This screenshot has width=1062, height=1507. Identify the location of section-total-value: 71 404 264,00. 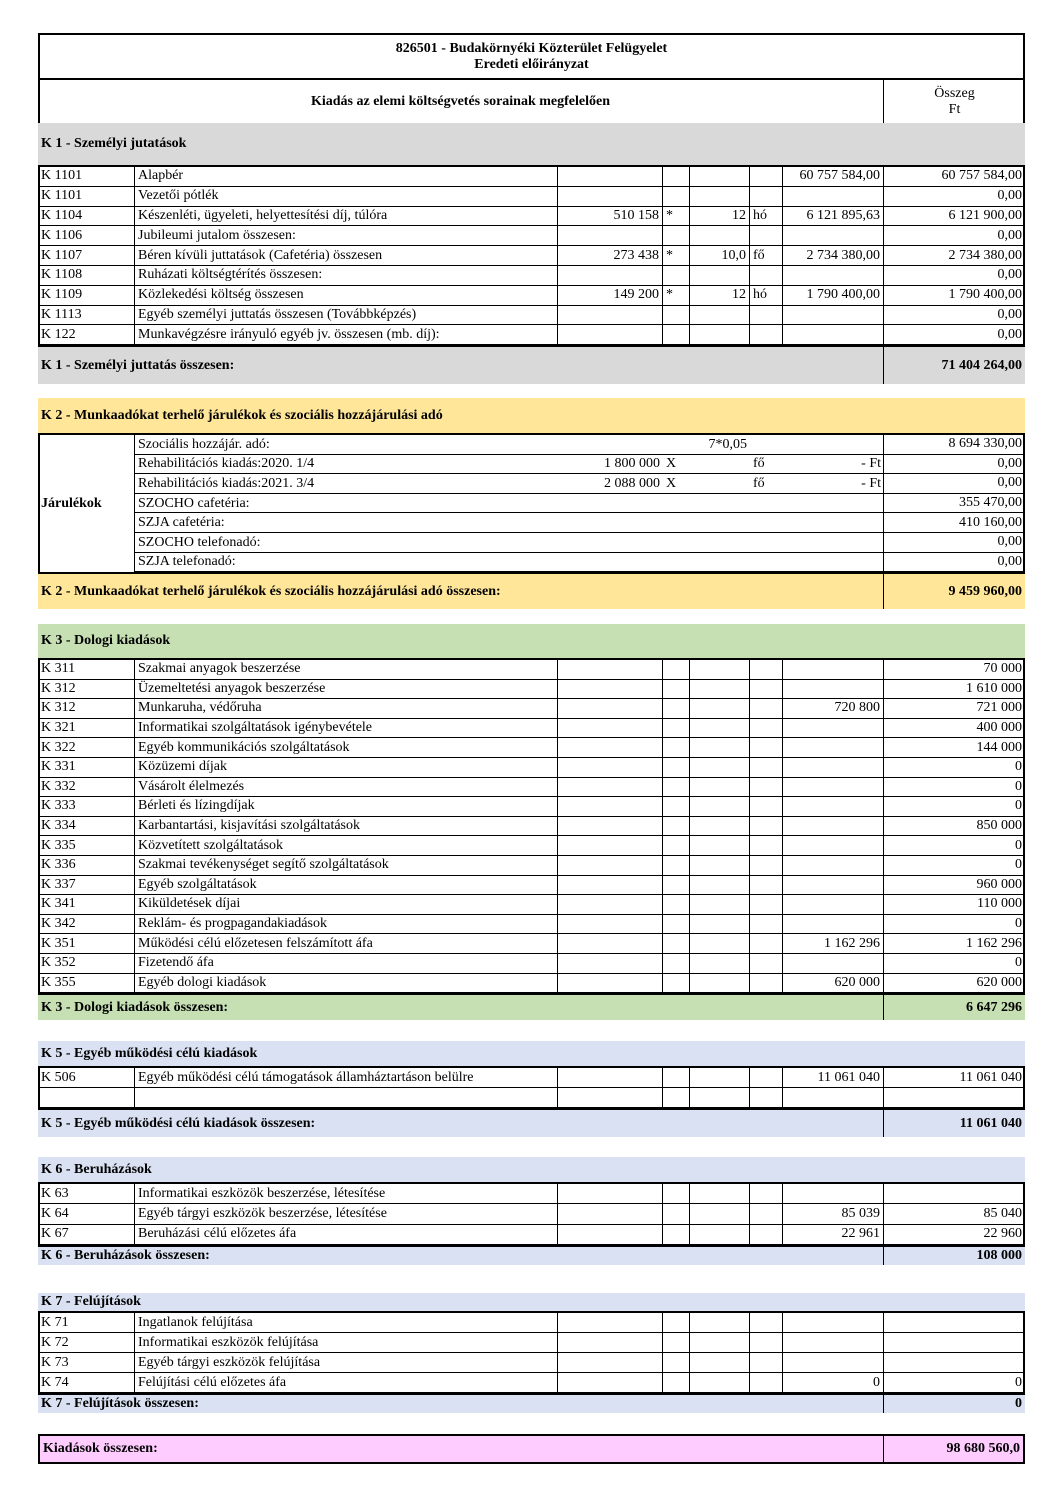
(954, 365).